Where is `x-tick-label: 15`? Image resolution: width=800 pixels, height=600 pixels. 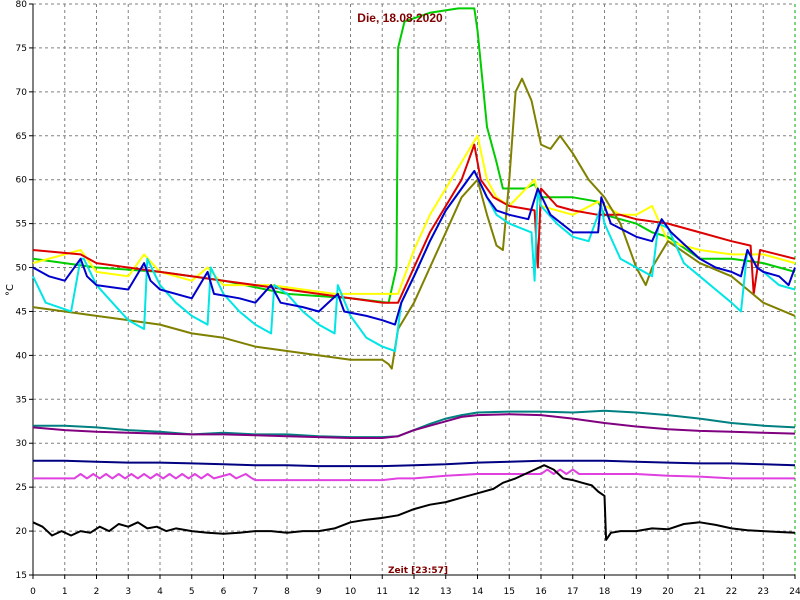
x-tick-label: 15 is located at coordinates (509, 592).